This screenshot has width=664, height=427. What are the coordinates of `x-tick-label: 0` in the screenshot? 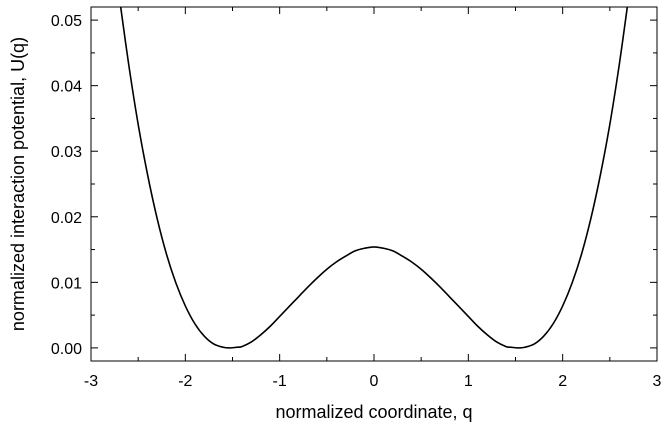 It's located at (374, 381).